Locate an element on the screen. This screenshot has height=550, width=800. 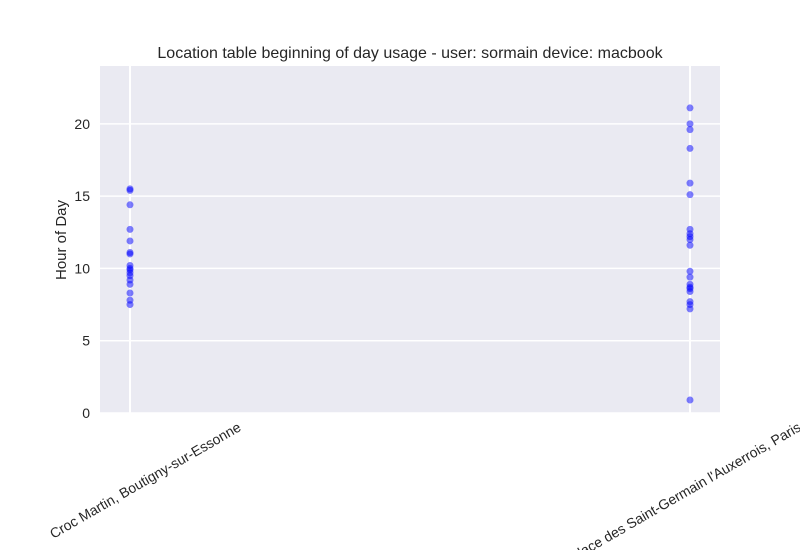
y-tick-label: 0 is located at coordinates (86, 413).